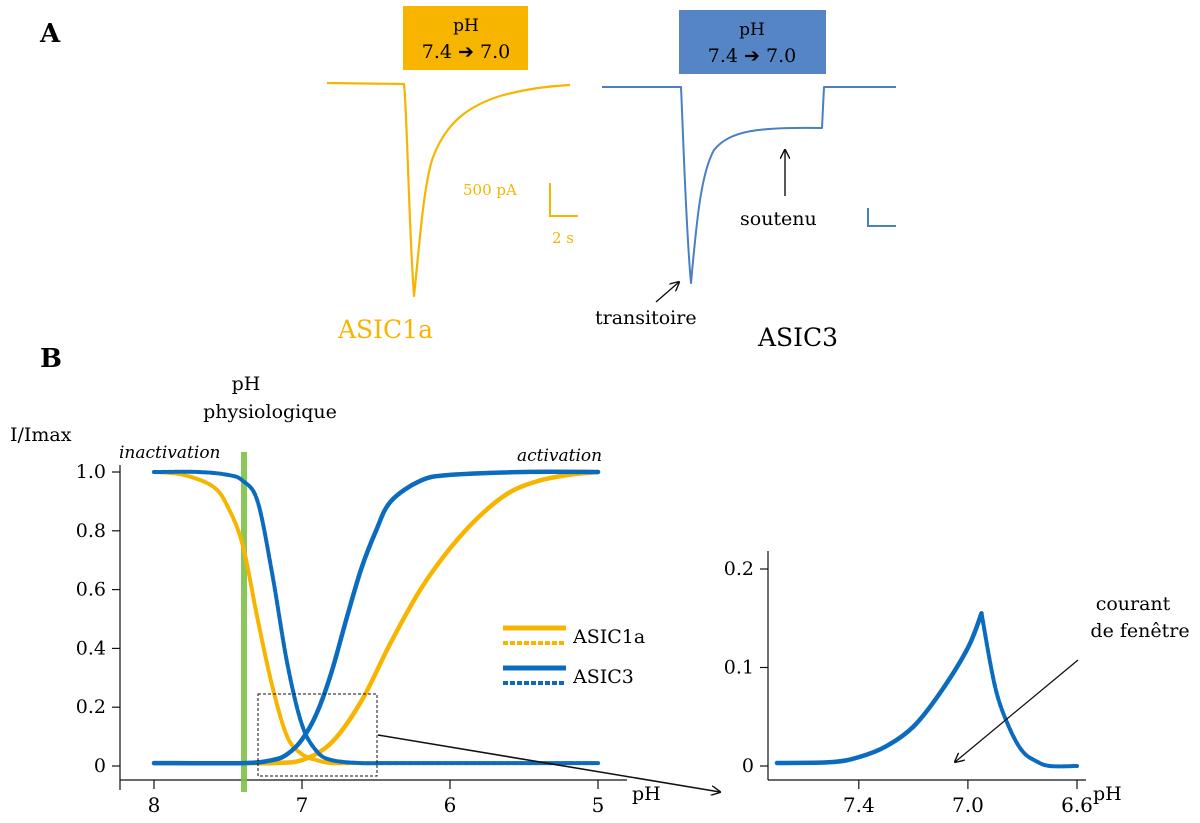  Describe the element at coordinates (385, 329) in the screenshot. I see `asic1a-name: ASIC1a` at that location.